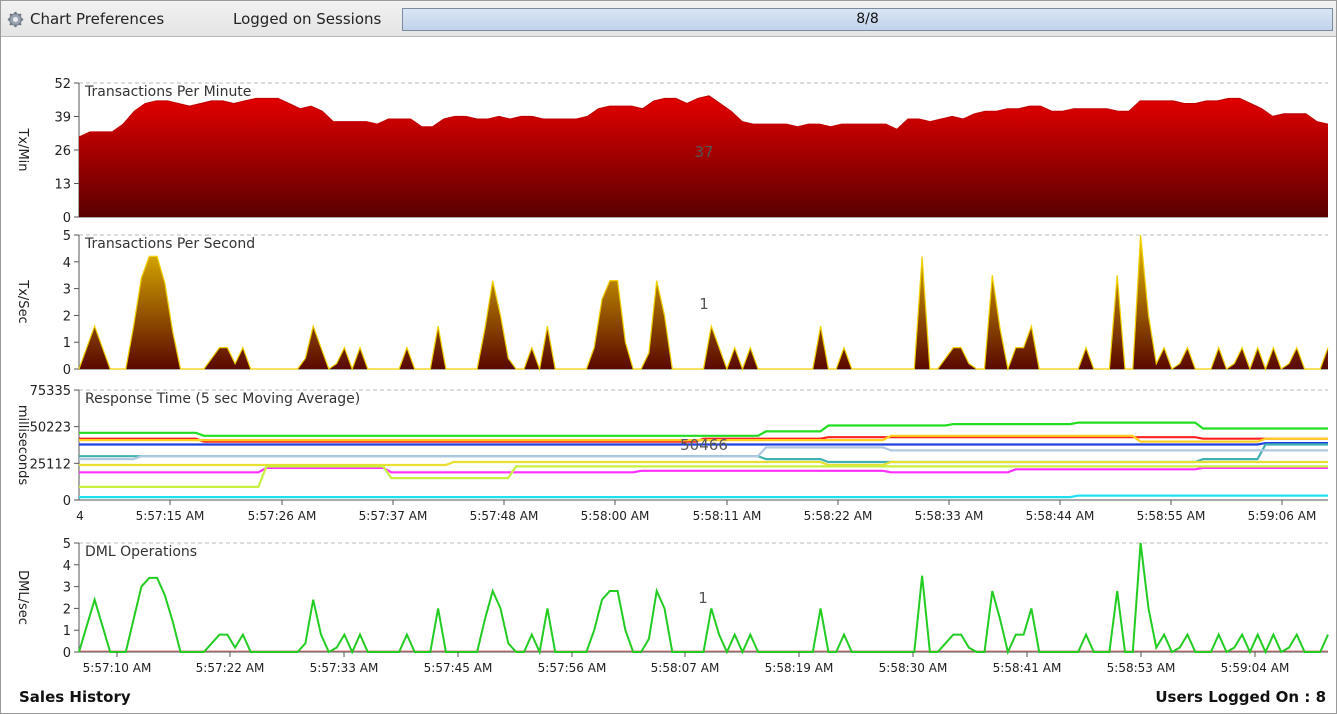  I want to click on y-axis-label: Tx/Sec, so click(22, 301).